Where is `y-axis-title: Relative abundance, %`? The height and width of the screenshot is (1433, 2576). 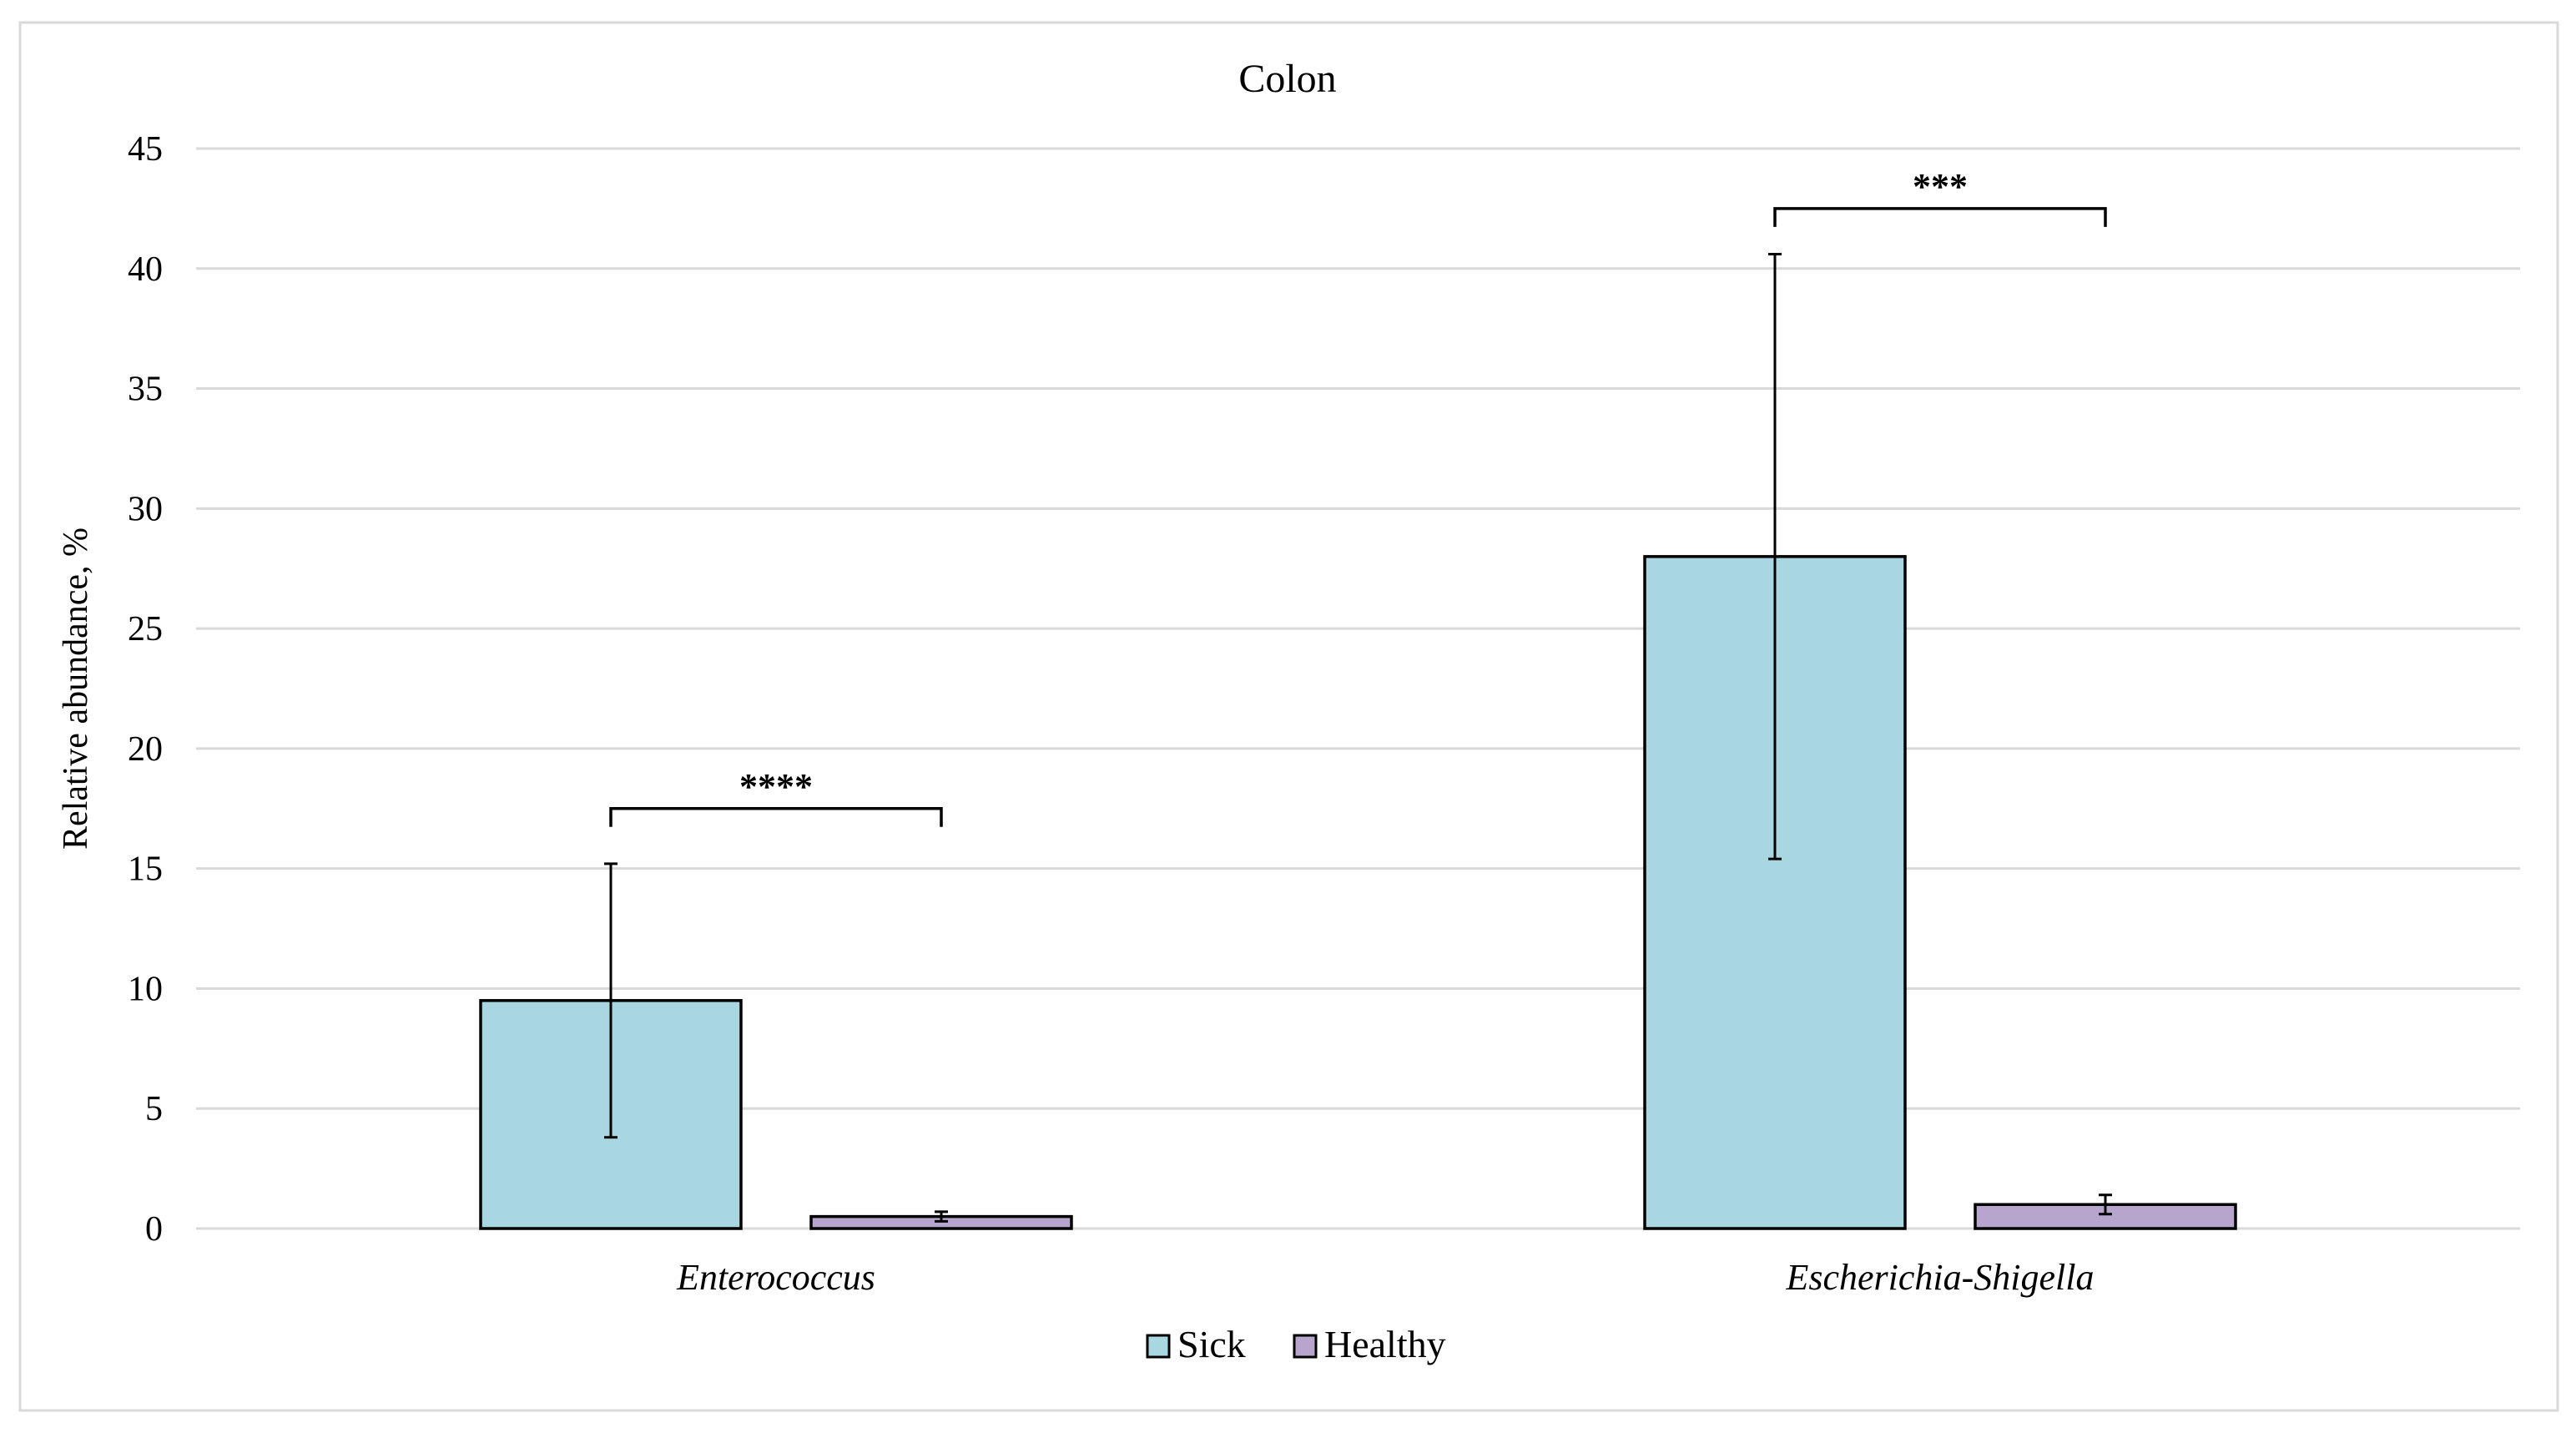 y-axis-title: Relative abundance, % is located at coordinates (76, 688).